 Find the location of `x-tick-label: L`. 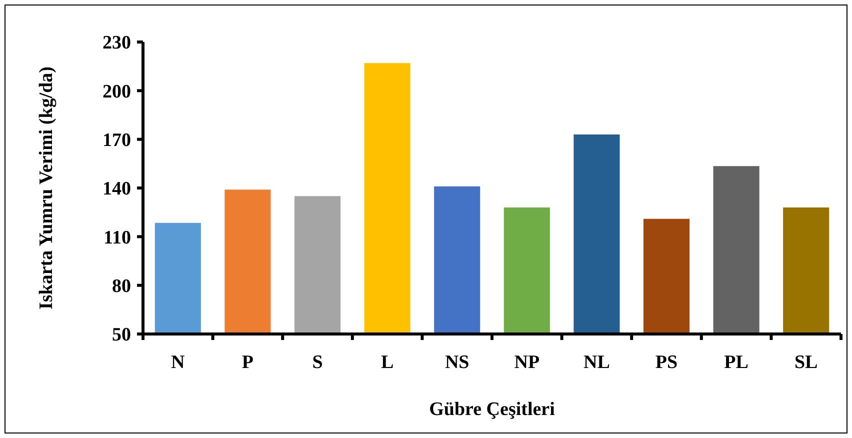

x-tick-label: L is located at coordinates (387, 362).